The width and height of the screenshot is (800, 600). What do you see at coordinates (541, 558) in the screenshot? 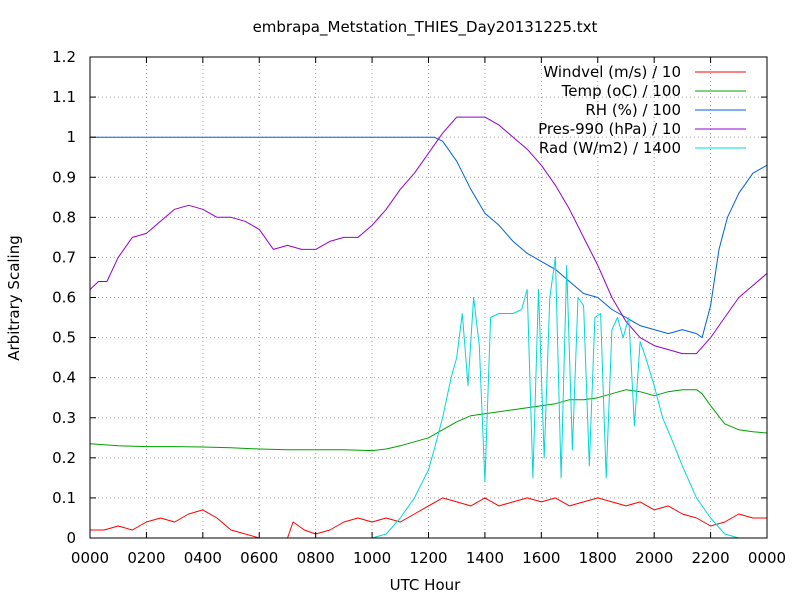
I see `x-tick-label: 1600` at bounding box center [541, 558].